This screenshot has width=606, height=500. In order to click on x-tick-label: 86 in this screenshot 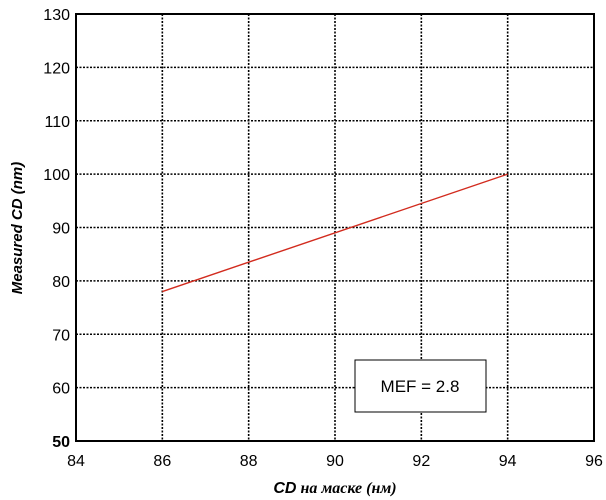, I will do `click(162, 461)`.